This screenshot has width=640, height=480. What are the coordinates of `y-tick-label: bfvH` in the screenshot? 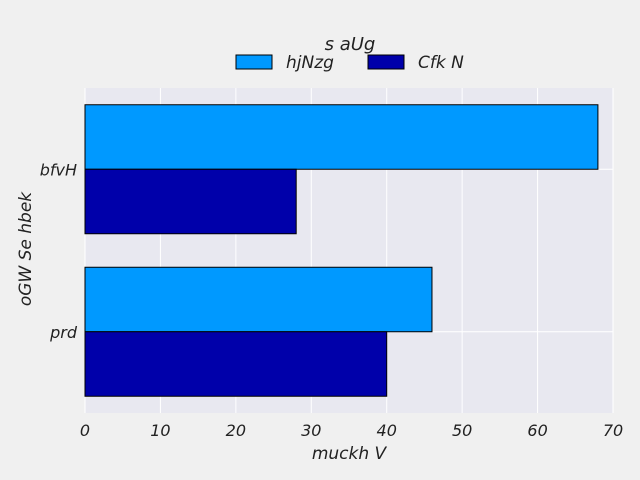 It's located at (58, 169).